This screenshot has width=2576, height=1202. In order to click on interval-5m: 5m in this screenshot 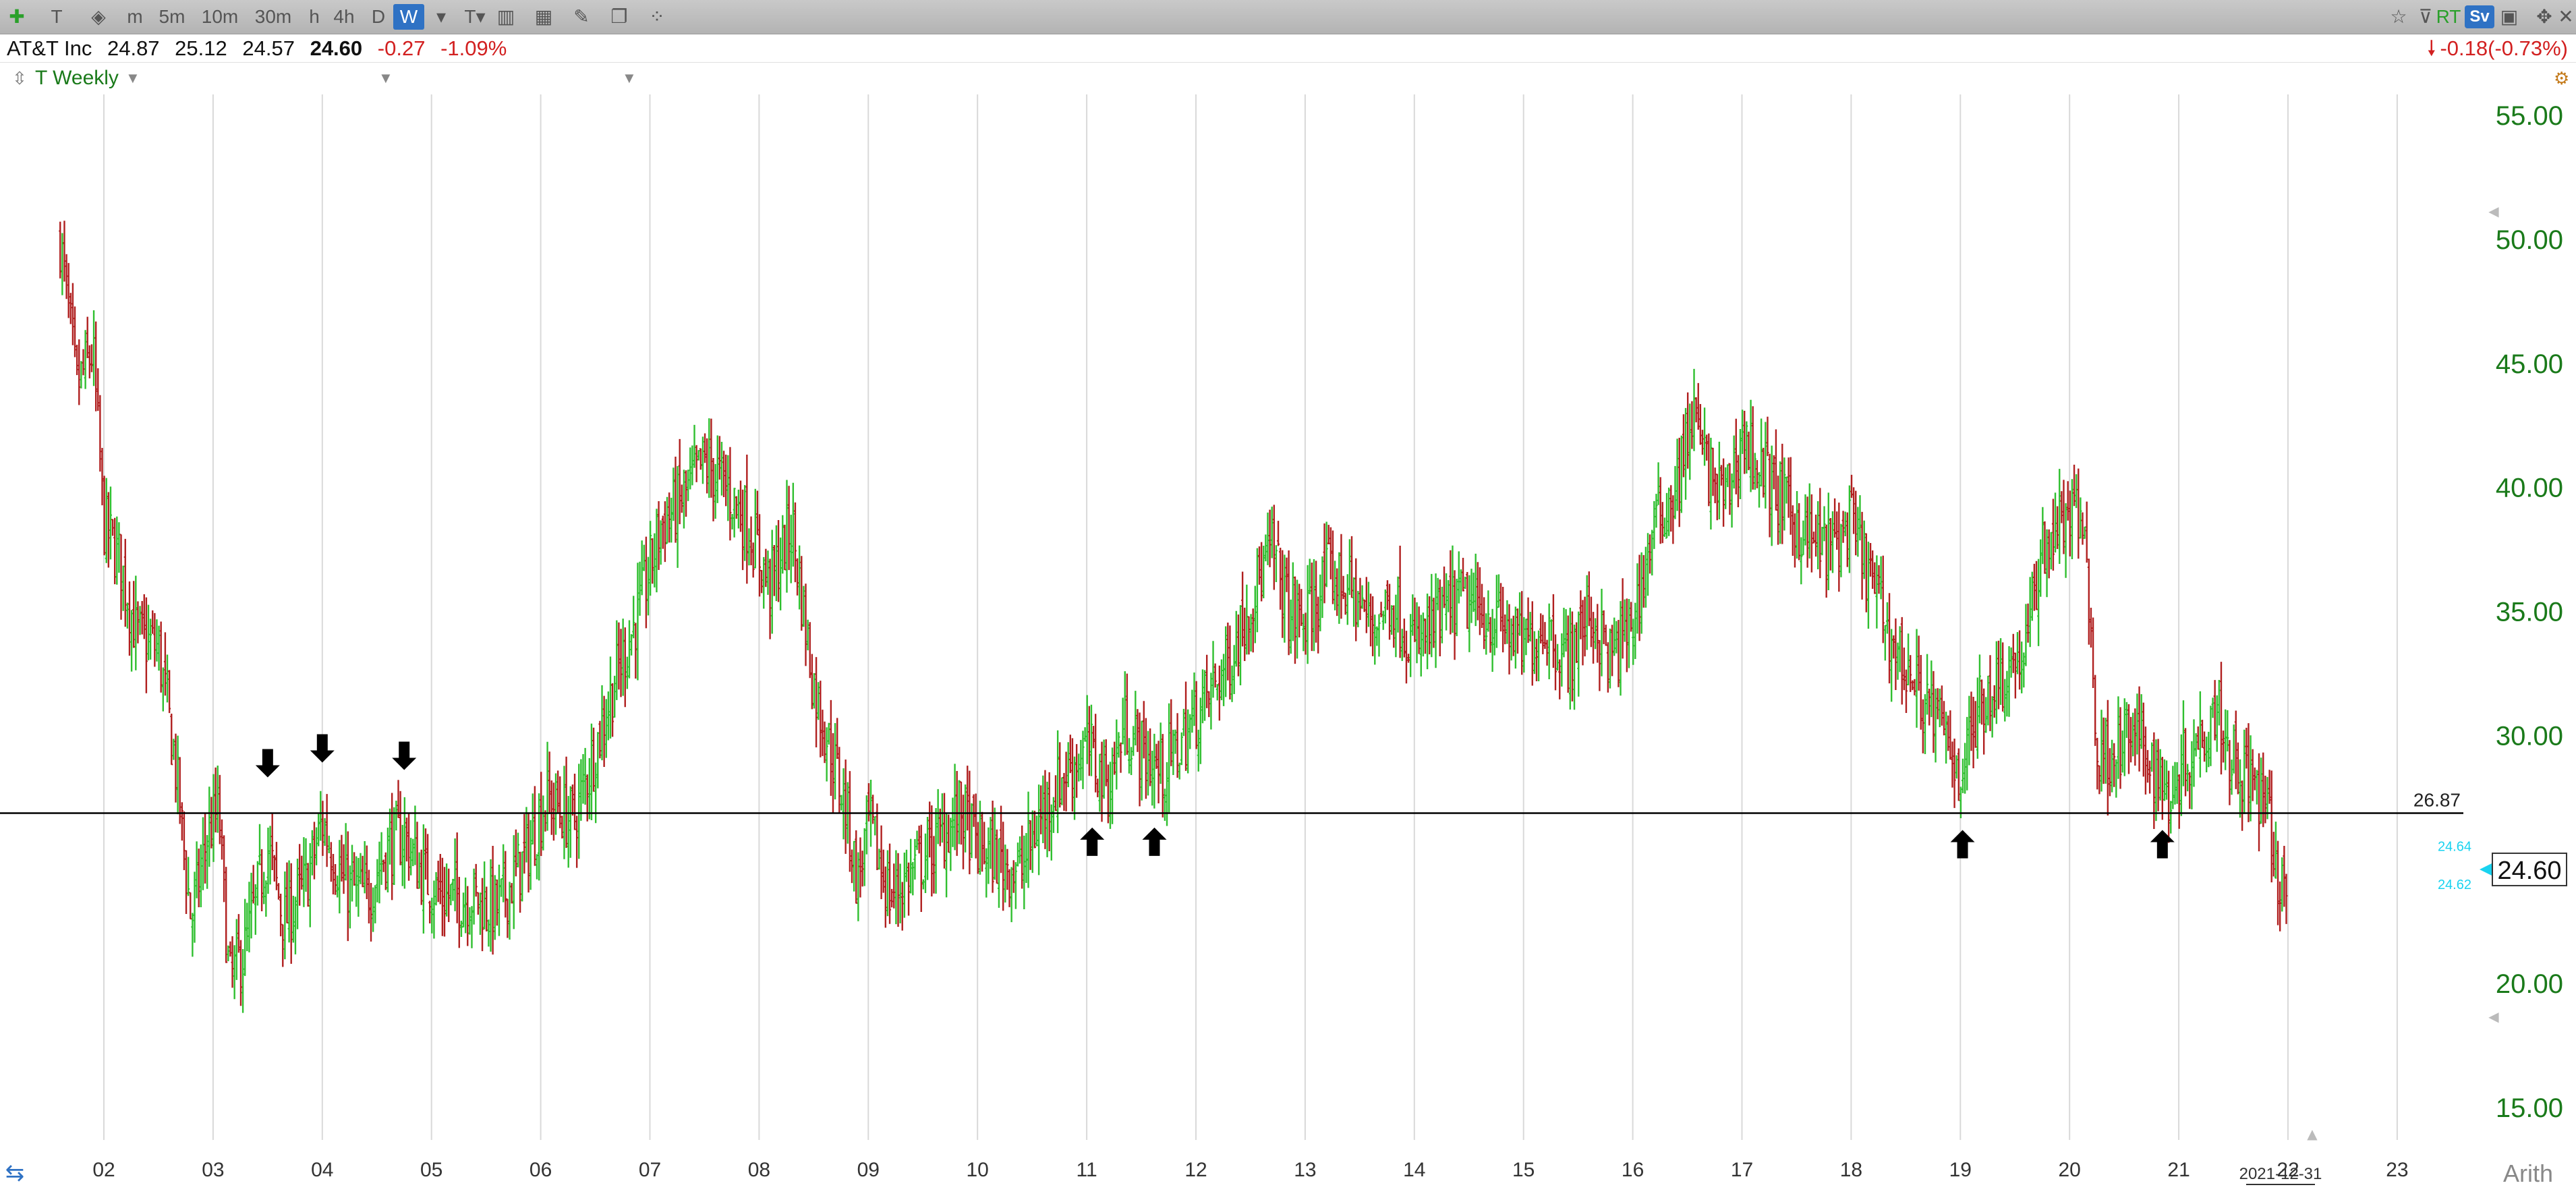, I will do `click(172, 16)`.